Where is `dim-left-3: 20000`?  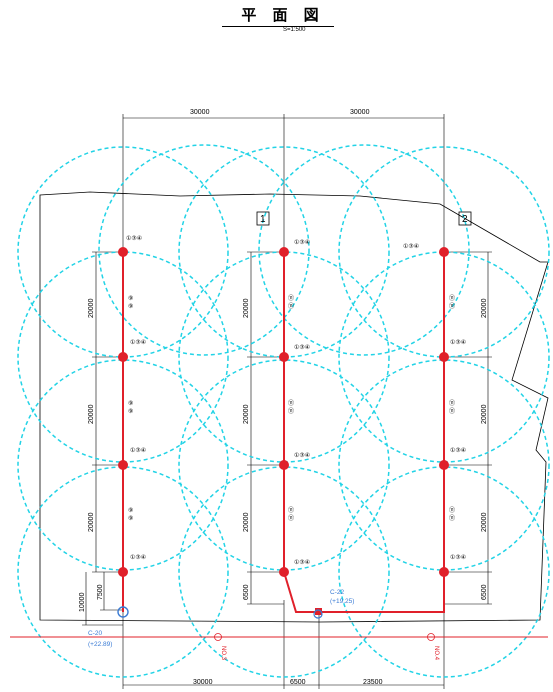
dim-left-3: 20000 is located at coordinates (91, 522).